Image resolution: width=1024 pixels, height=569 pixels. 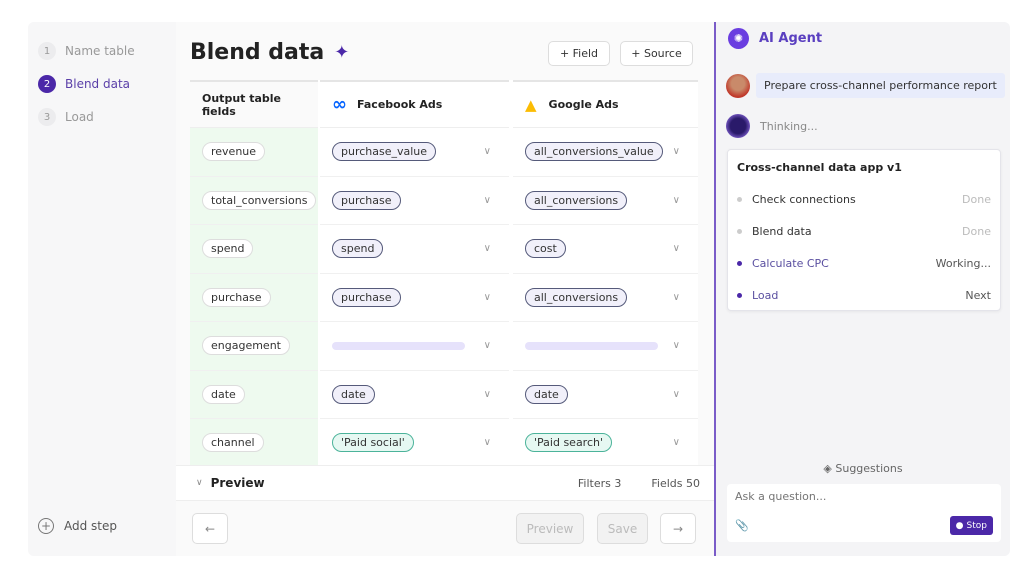 I want to click on mapping-pill: spend, so click(x=358, y=249).